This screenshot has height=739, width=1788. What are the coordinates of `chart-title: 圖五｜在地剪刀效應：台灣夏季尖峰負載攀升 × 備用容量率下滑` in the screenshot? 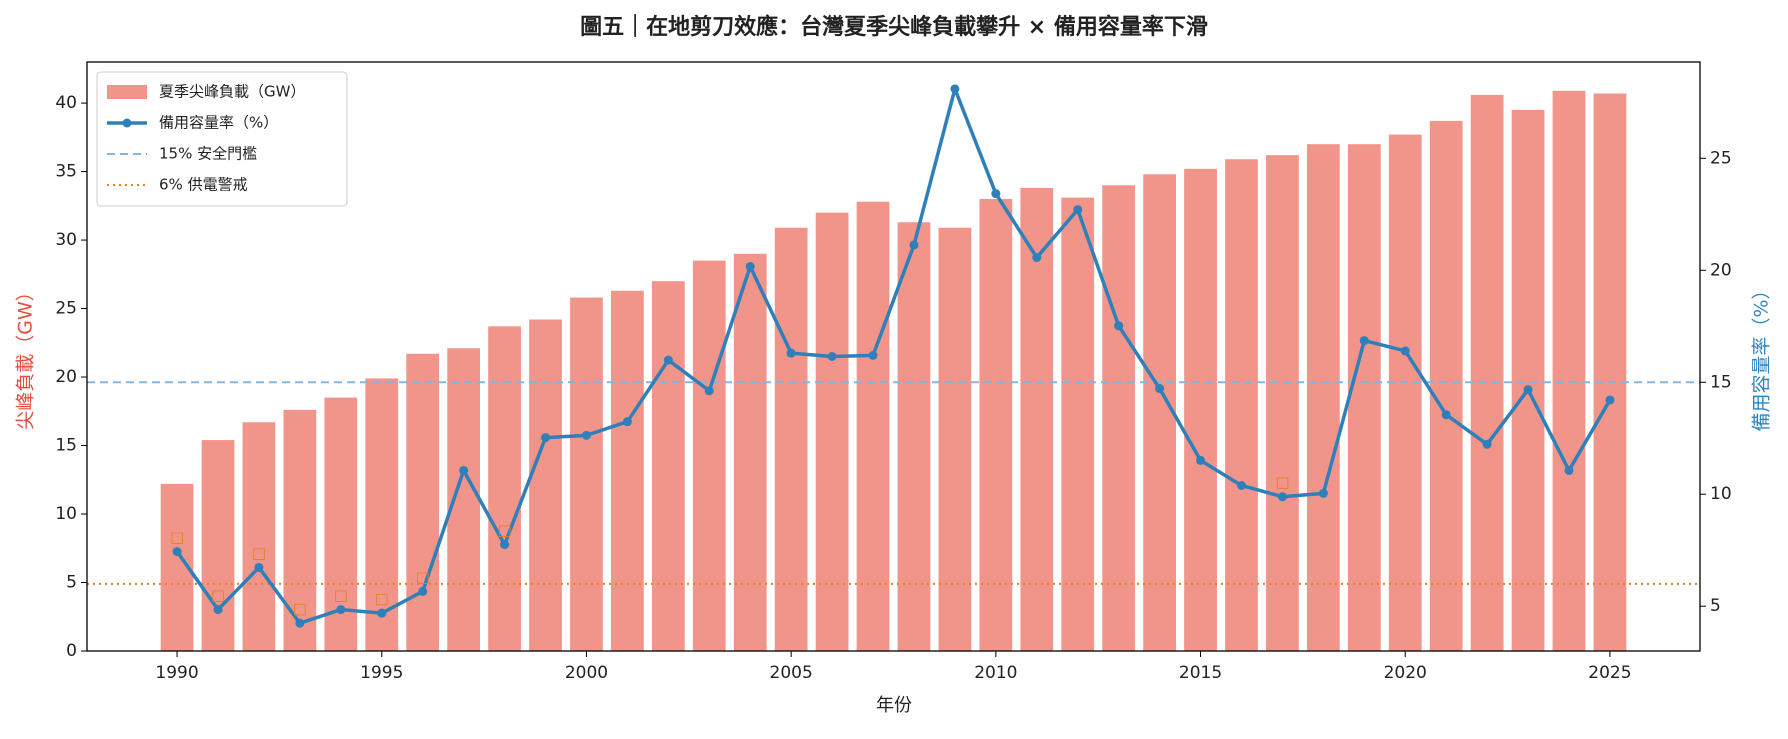 It's located at (894, 27).